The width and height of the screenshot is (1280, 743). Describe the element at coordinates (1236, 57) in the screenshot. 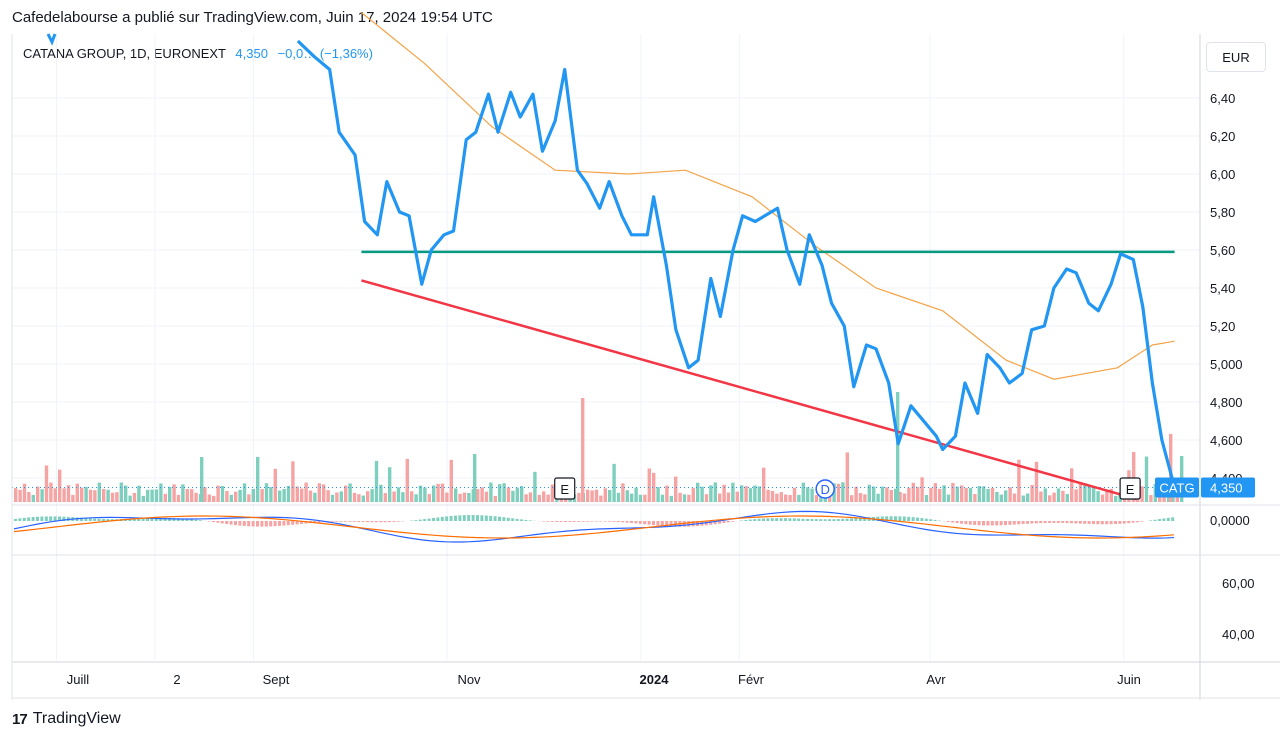

I see `currency-button: EUR` at that location.